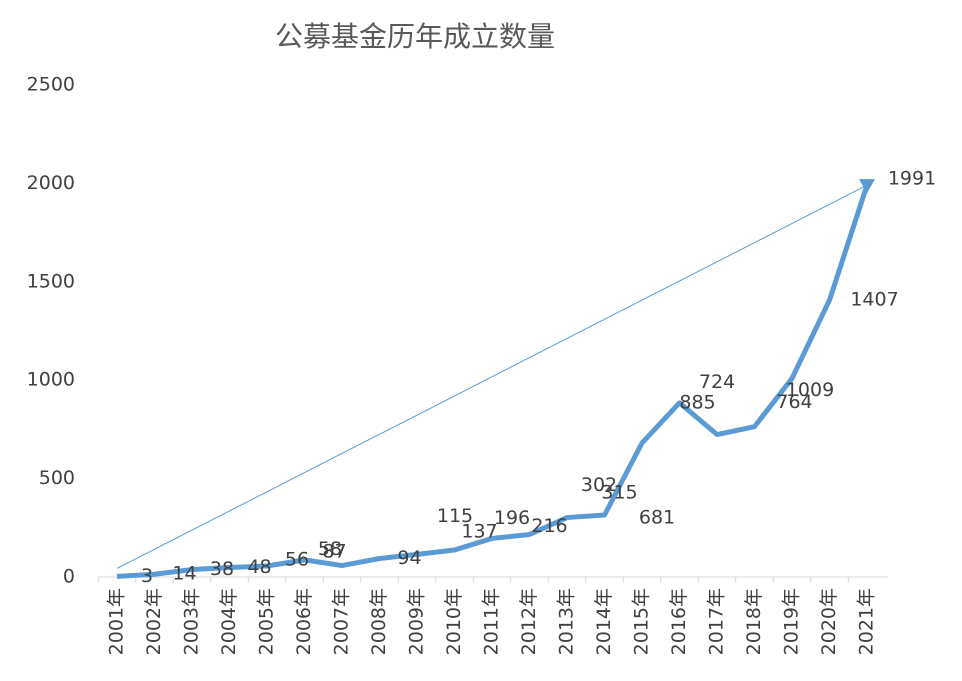 The image size is (962, 681). Describe the element at coordinates (51, 85) in the screenshot. I see `y-tick-label: 2500` at that location.